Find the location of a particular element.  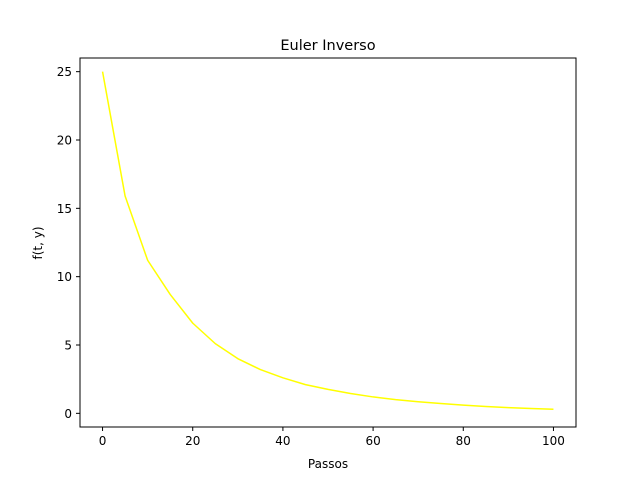

x-tick-label: 0 is located at coordinates (103, 441).